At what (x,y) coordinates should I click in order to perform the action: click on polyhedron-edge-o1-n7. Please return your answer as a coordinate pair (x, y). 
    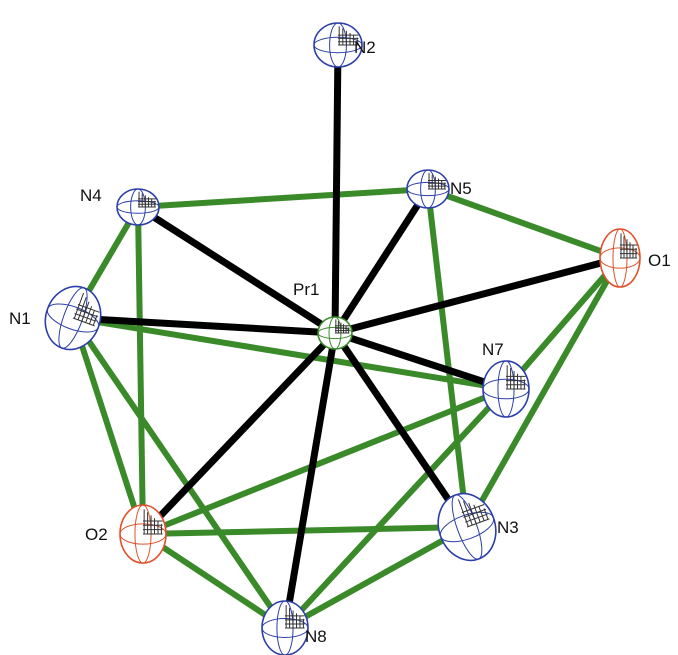
    Looking at the image, I should click on (563, 323).